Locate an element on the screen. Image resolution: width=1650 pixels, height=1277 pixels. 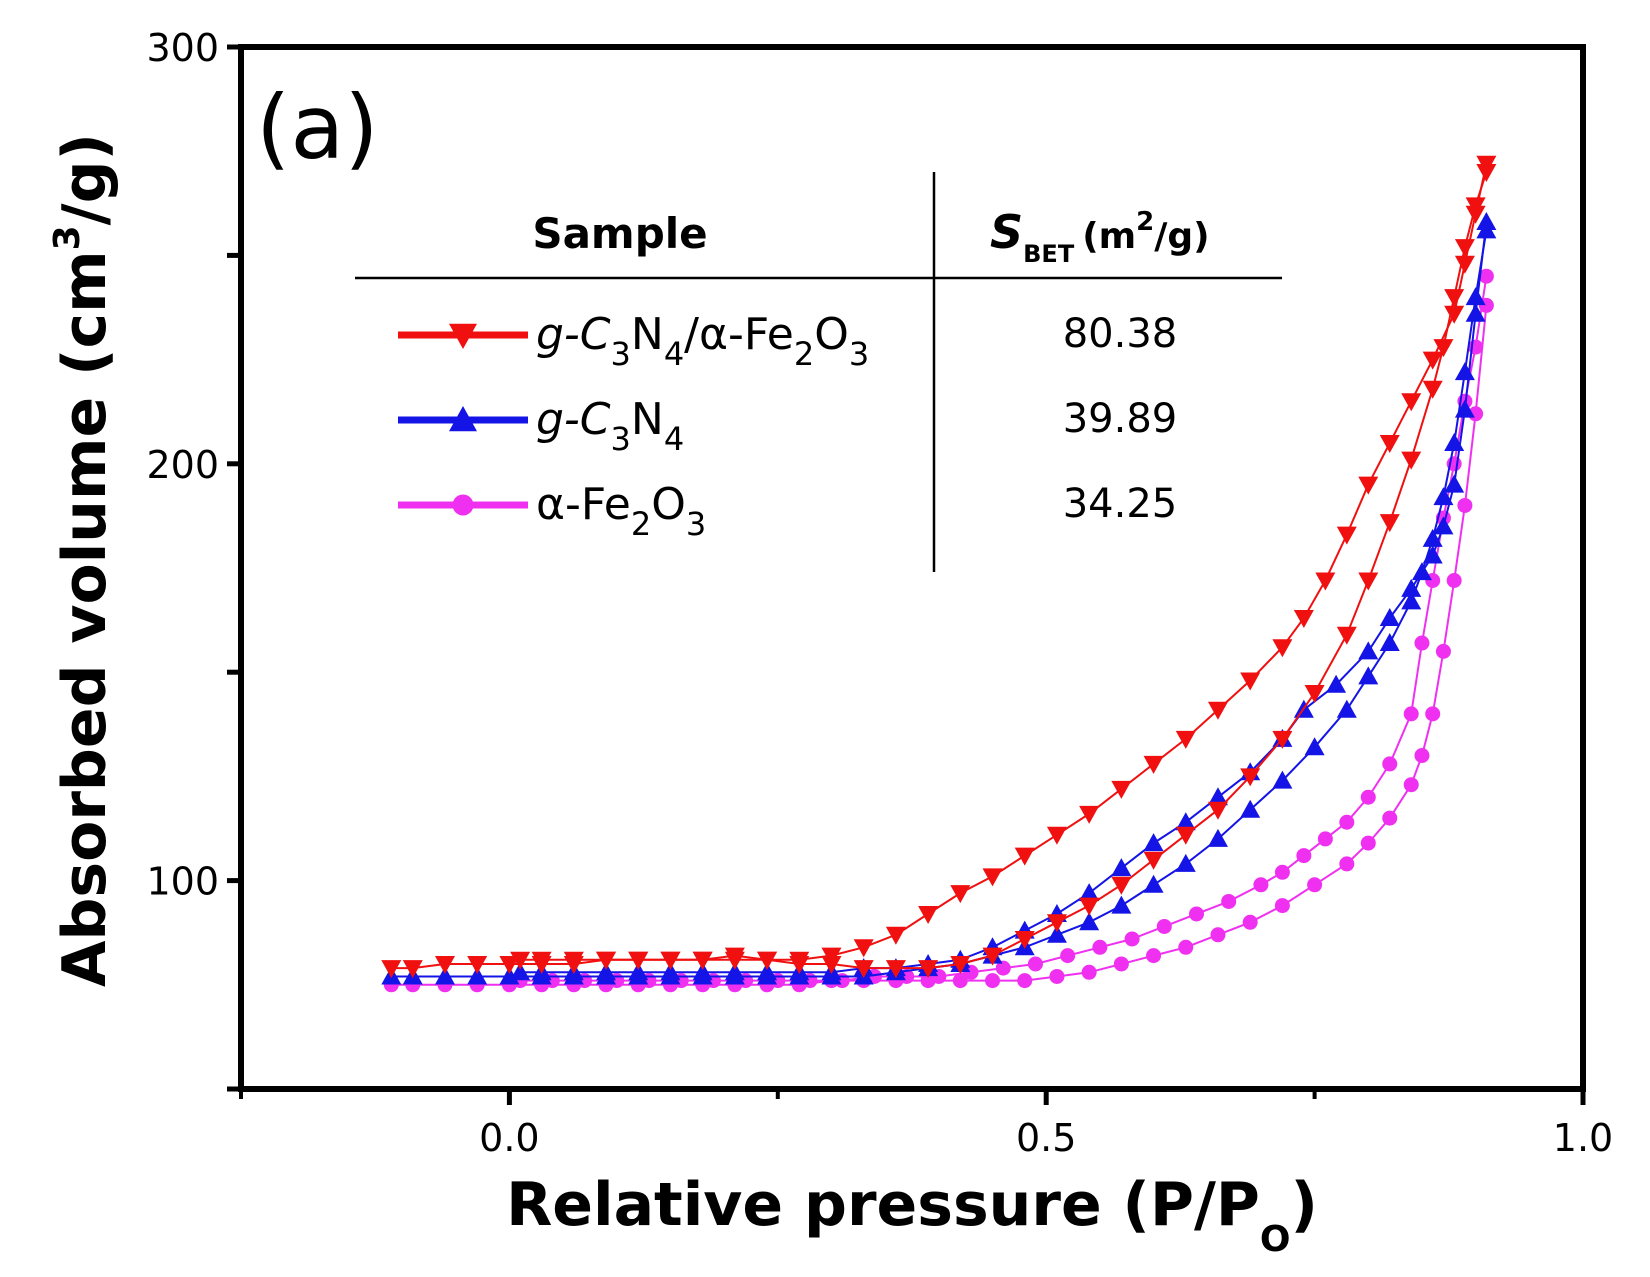
sbet-value: 80.38 is located at coordinates (1120, 334).